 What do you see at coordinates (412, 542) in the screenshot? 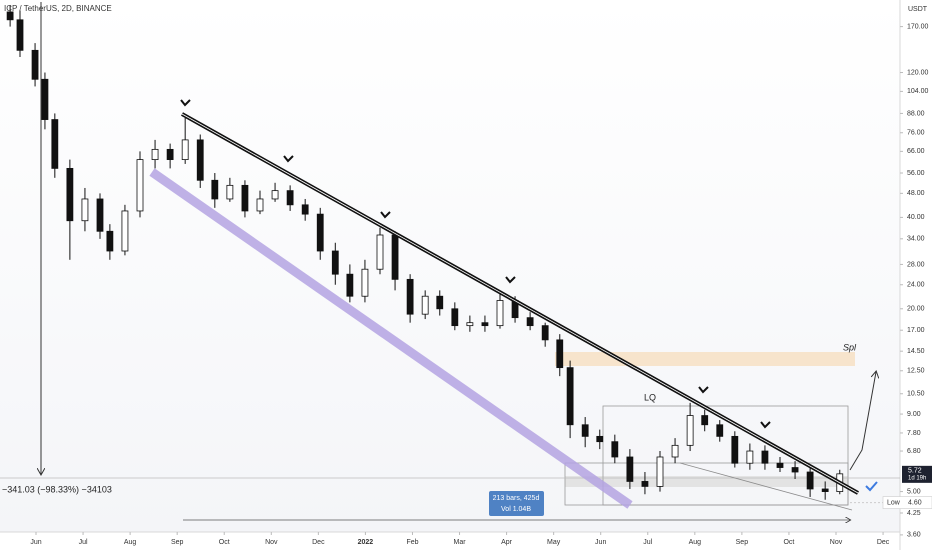
I see `x-tick-label: Feb` at bounding box center [412, 542].